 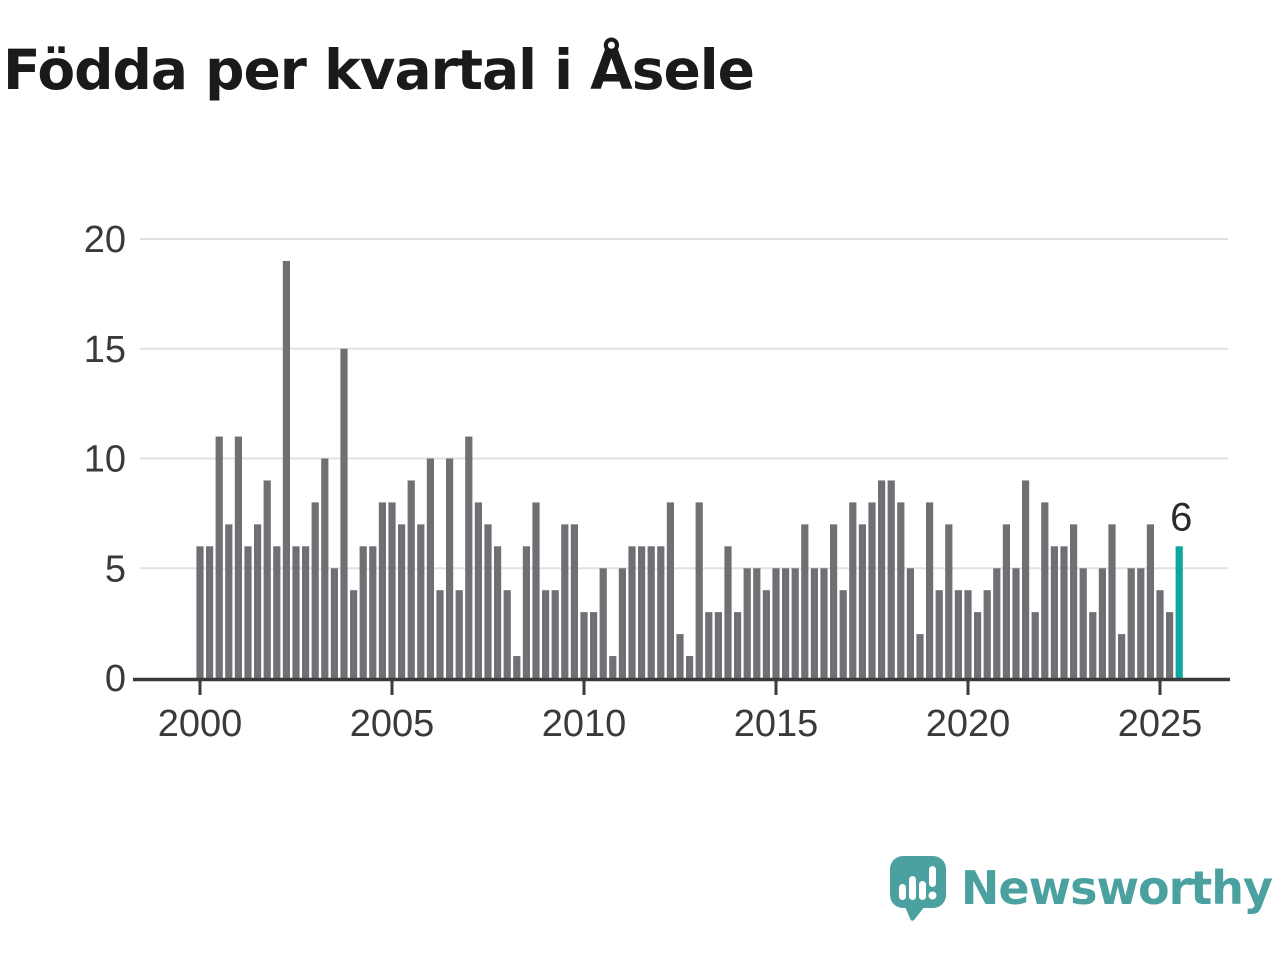 I want to click on logo-bar-medium, so click(x=922, y=890).